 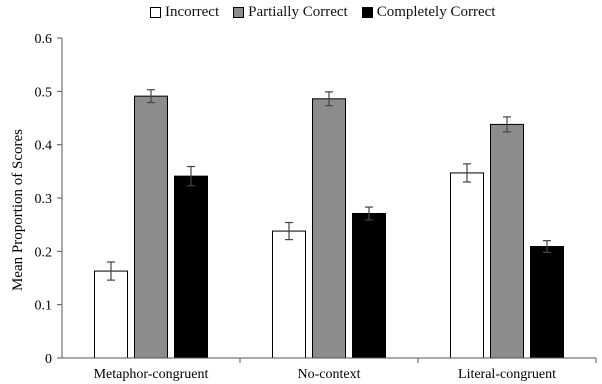 What do you see at coordinates (507, 374) in the screenshot?
I see `x-tick-label: Literal-congruent` at bounding box center [507, 374].